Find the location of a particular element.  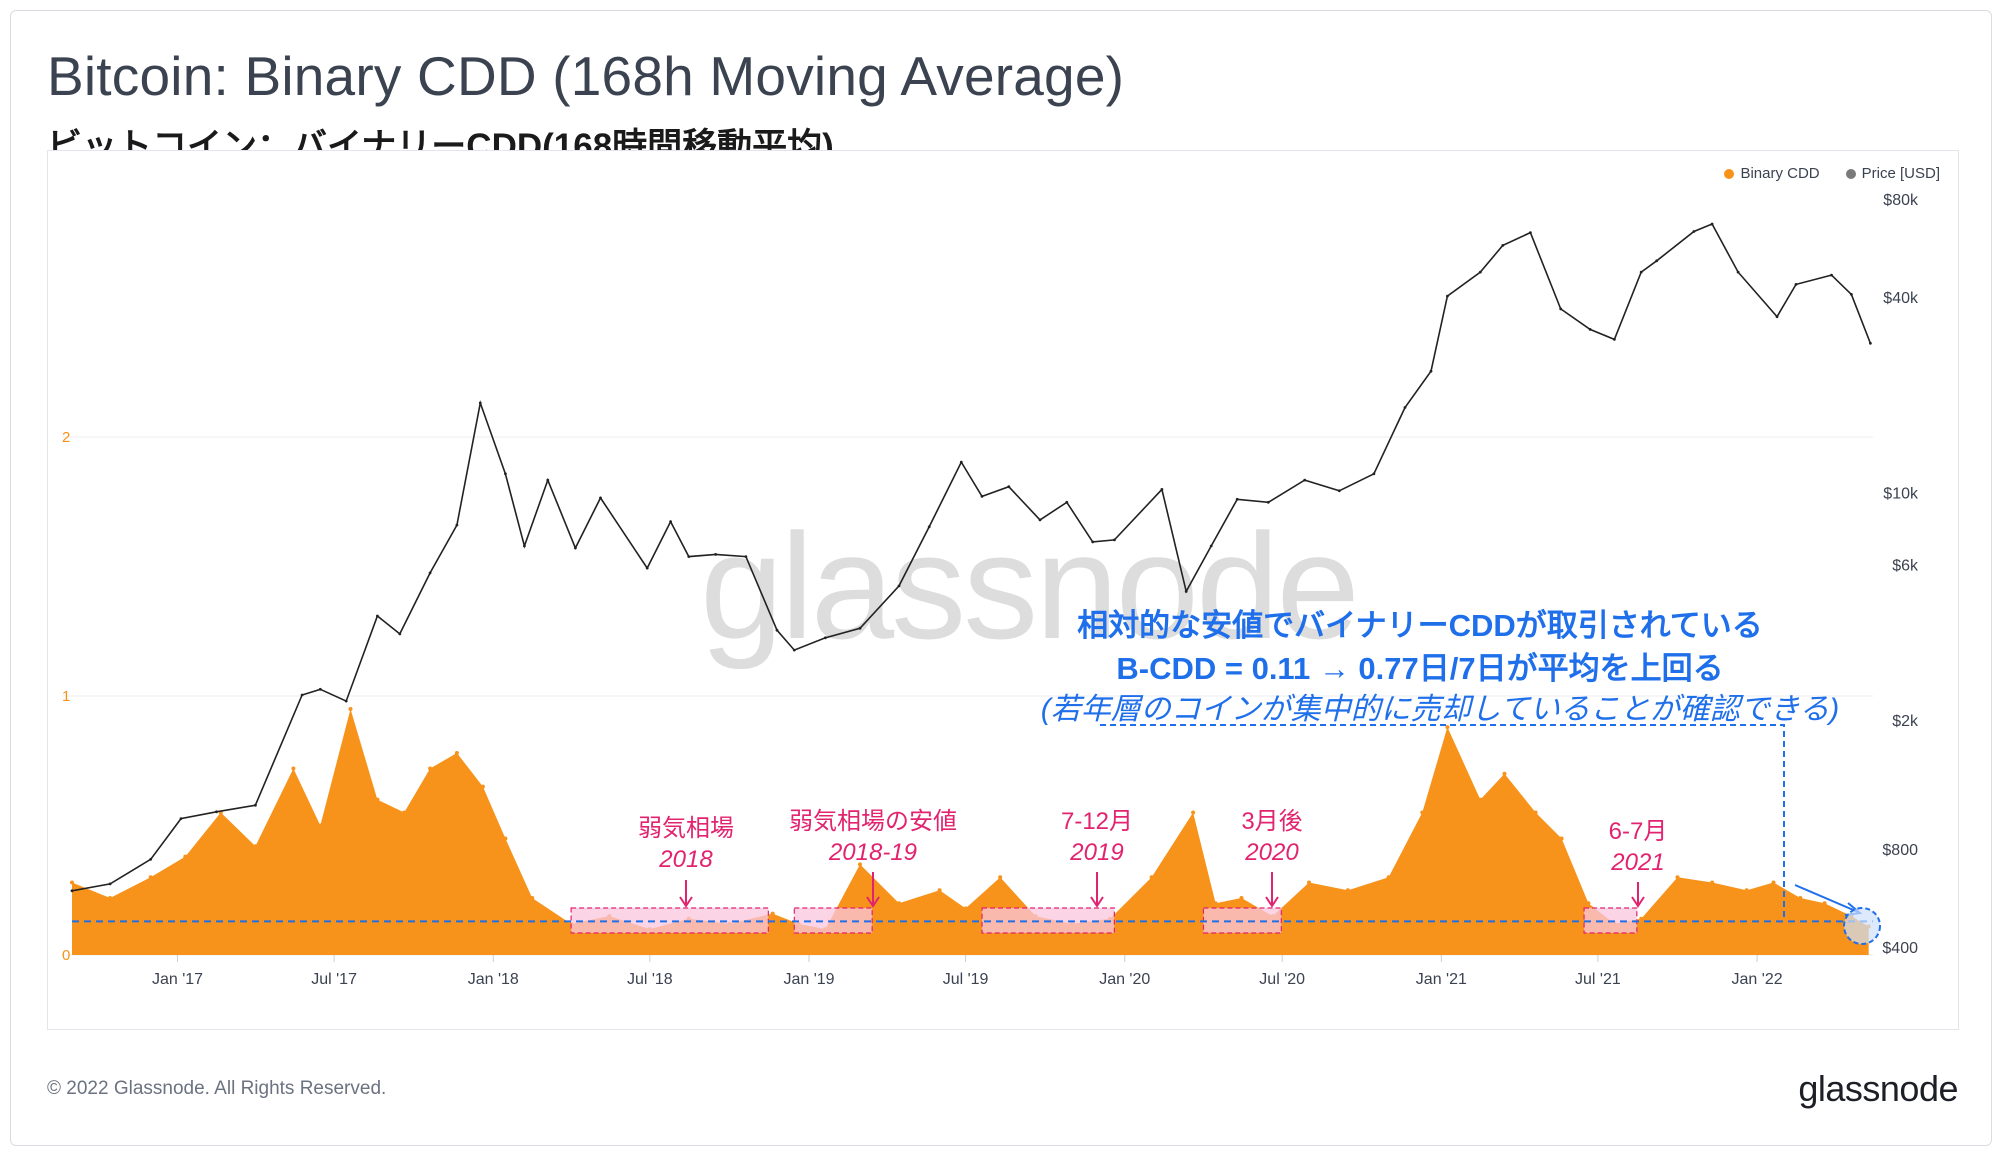

right-axis-tick-label: $400 is located at coordinates (1900, 948).